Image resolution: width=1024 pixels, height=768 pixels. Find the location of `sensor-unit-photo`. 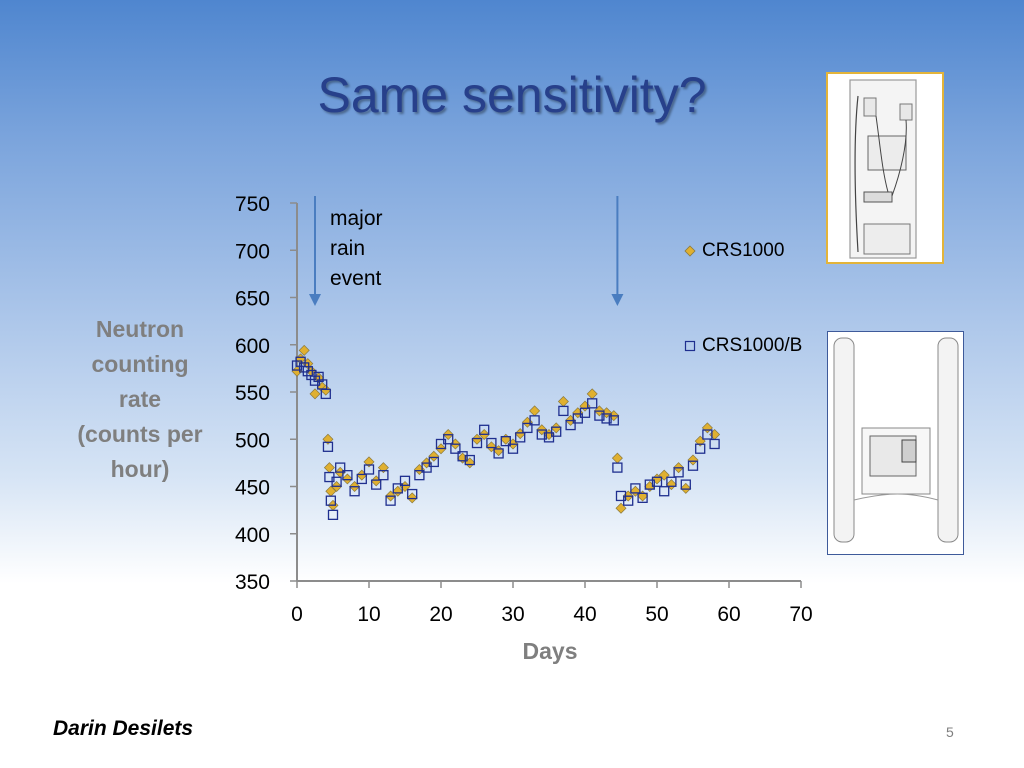

sensor-unit-photo is located at coordinates (895, 443).